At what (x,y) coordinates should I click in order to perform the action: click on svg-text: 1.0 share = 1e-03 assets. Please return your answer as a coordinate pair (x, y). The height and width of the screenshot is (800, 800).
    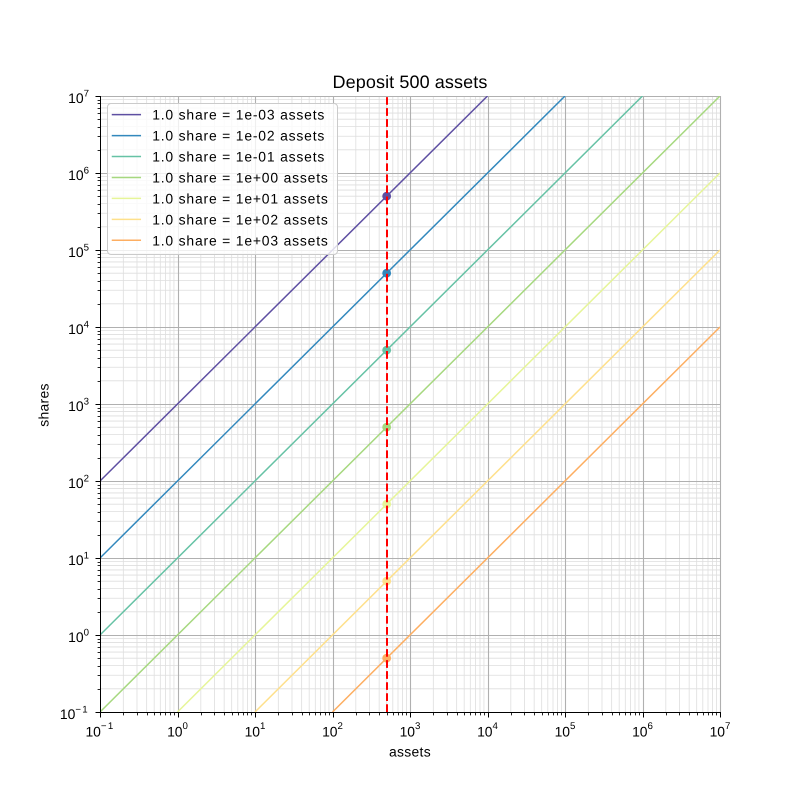
    Looking at the image, I should click on (238, 115).